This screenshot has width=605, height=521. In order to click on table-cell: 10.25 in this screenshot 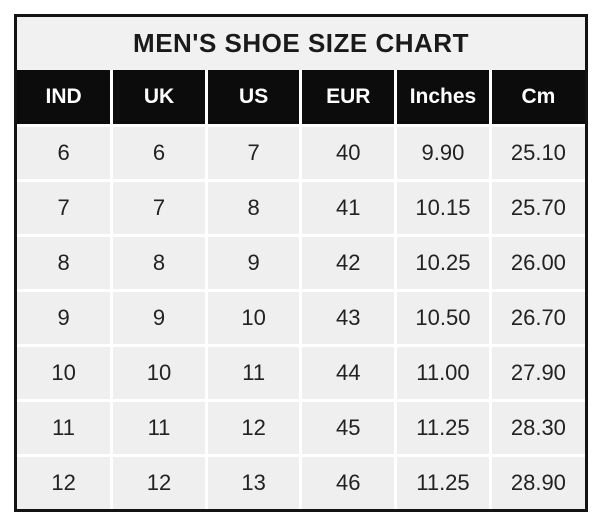, I will do `click(443, 263)`.